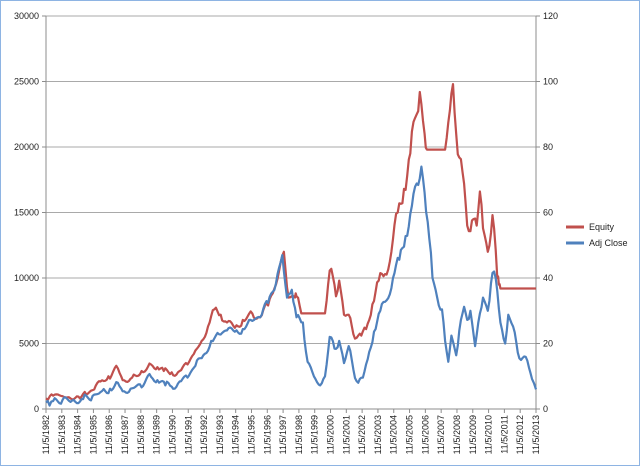 This screenshot has height=466, width=640. What do you see at coordinates (204, 434) in the screenshot?
I see `x-tick-label: 11/5/1992` at bounding box center [204, 434].